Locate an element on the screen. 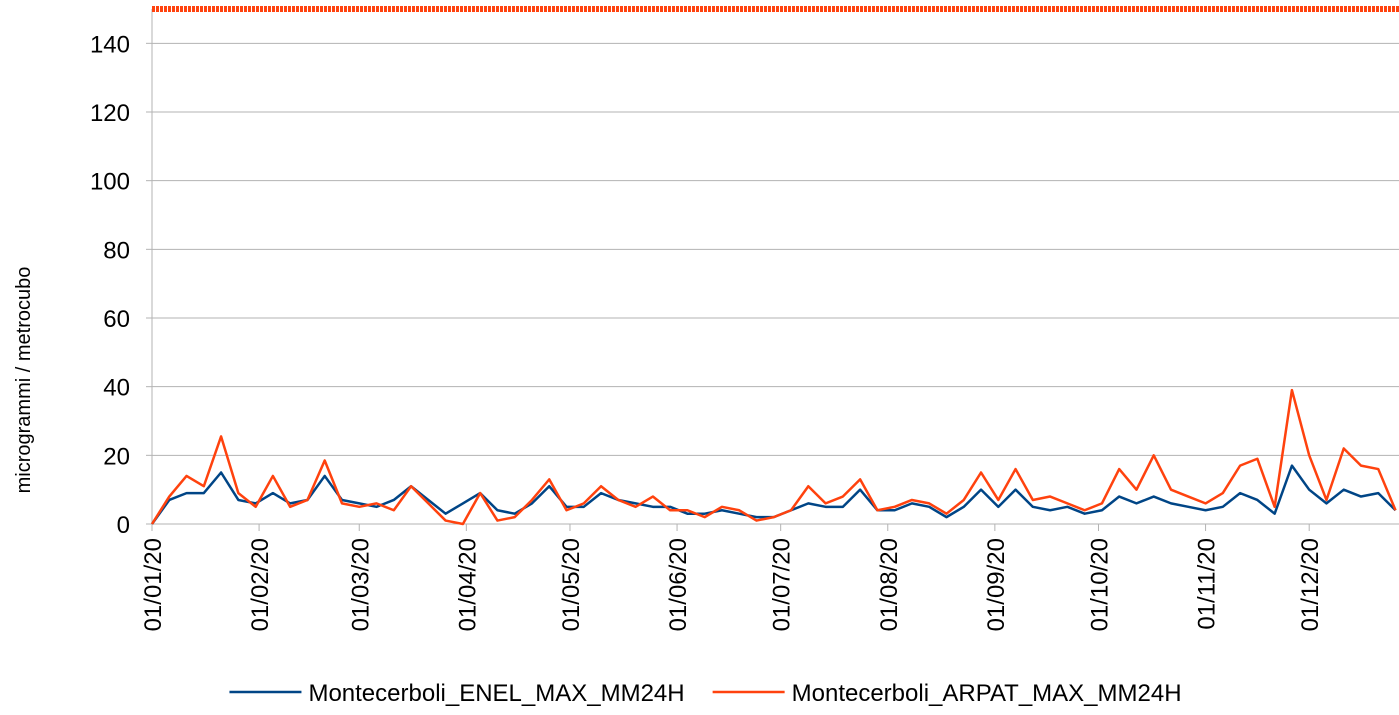 Image resolution: width=1399 pixels, height=715 pixels. x-tick-label: 01/05/20 is located at coordinates (571, 584).